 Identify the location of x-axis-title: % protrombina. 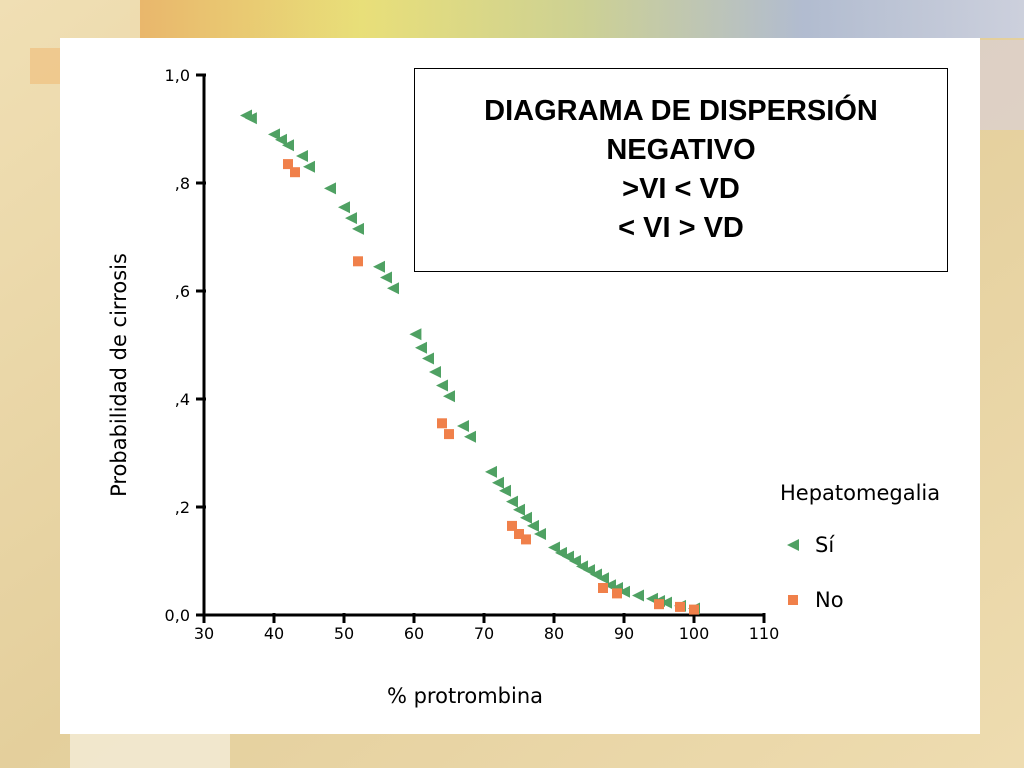
(465, 696).